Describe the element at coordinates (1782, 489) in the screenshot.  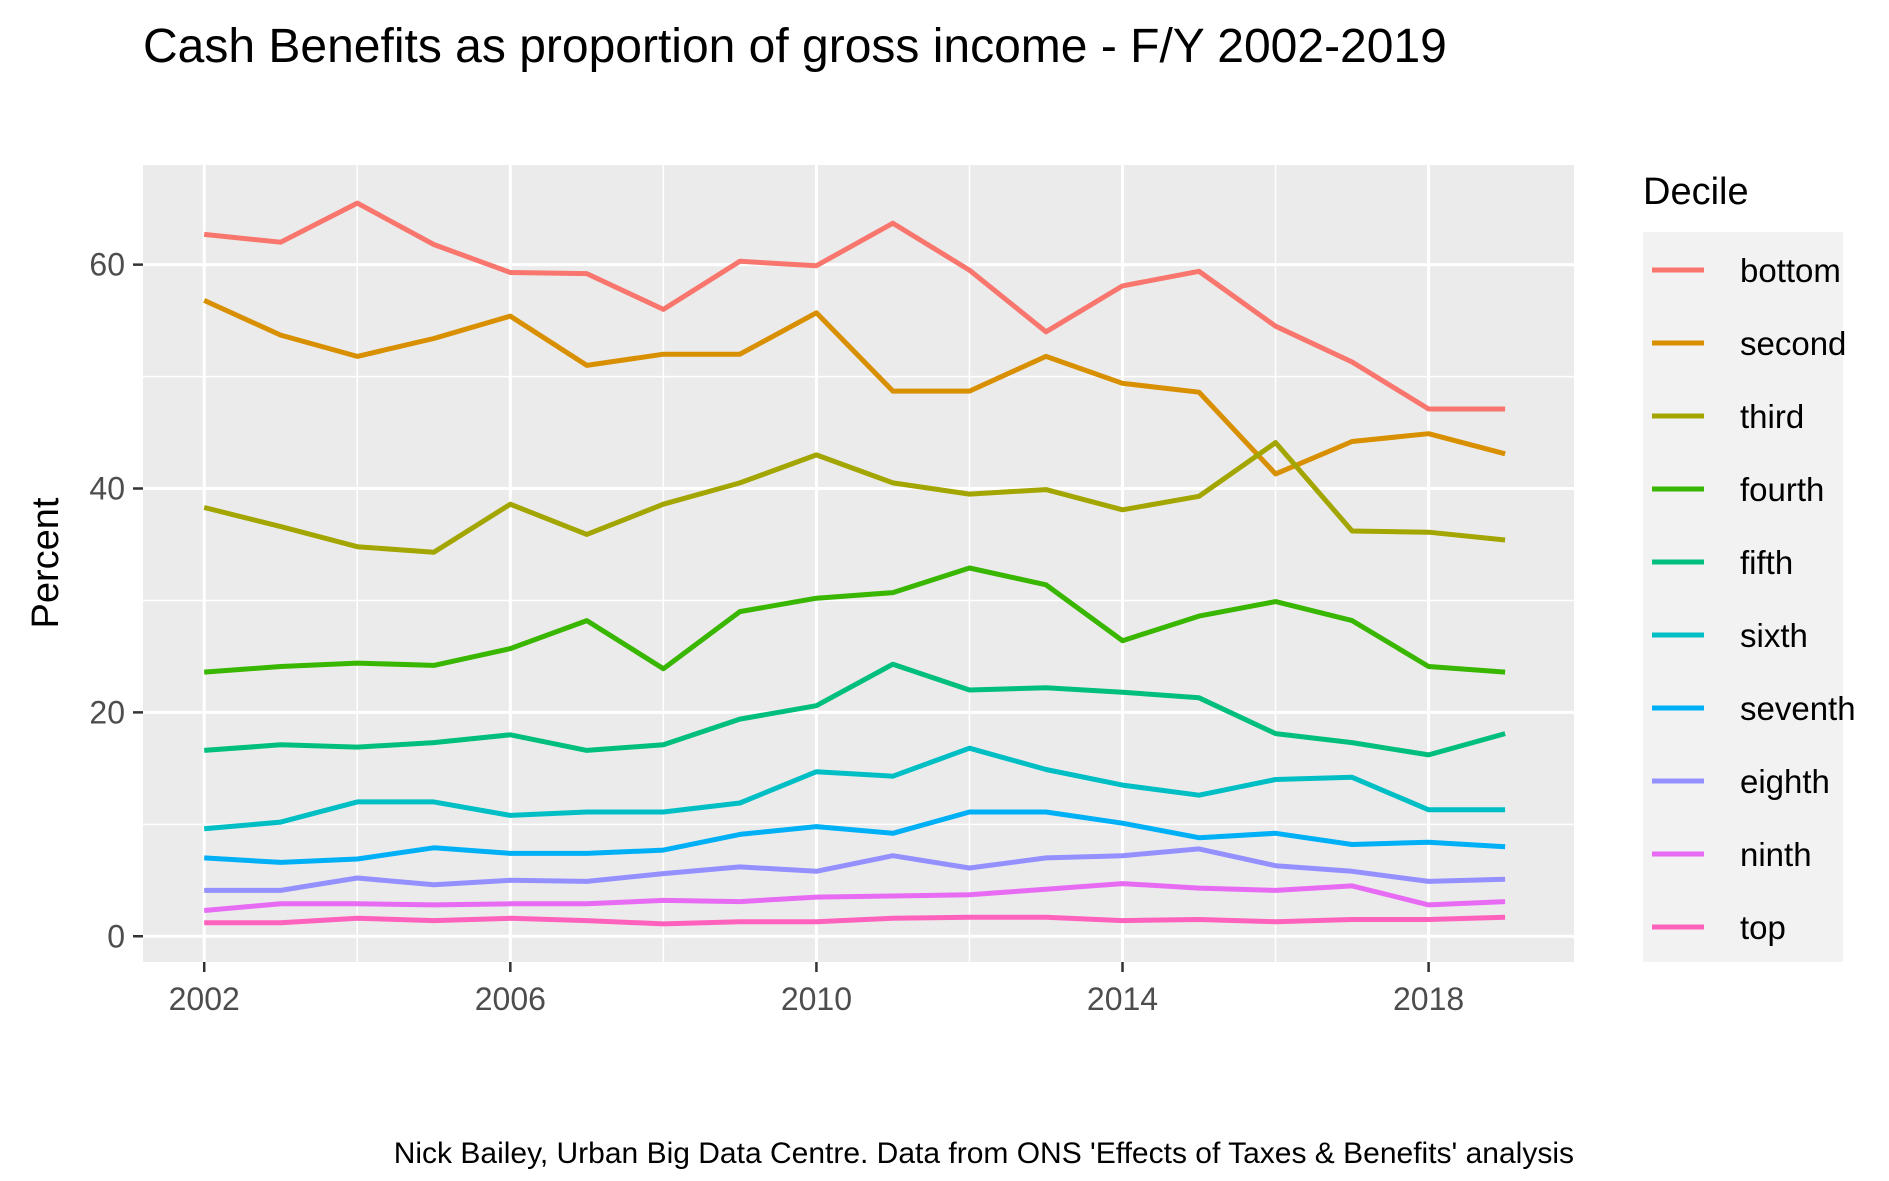
I see `legend-label-fourth: fourth` at that location.